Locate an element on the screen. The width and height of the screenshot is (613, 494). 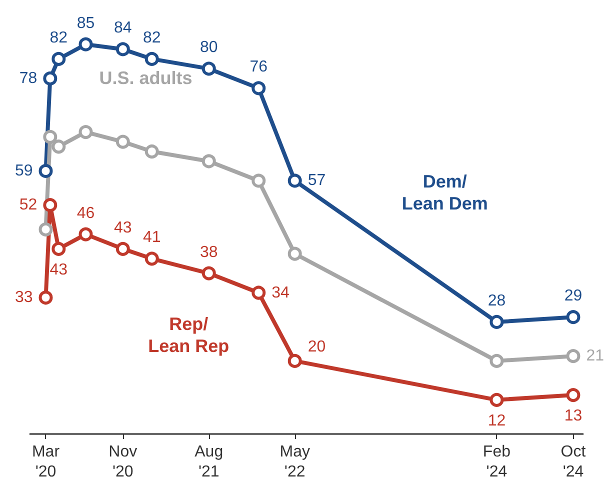
data-label: 78 is located at coordinates (28, 78).